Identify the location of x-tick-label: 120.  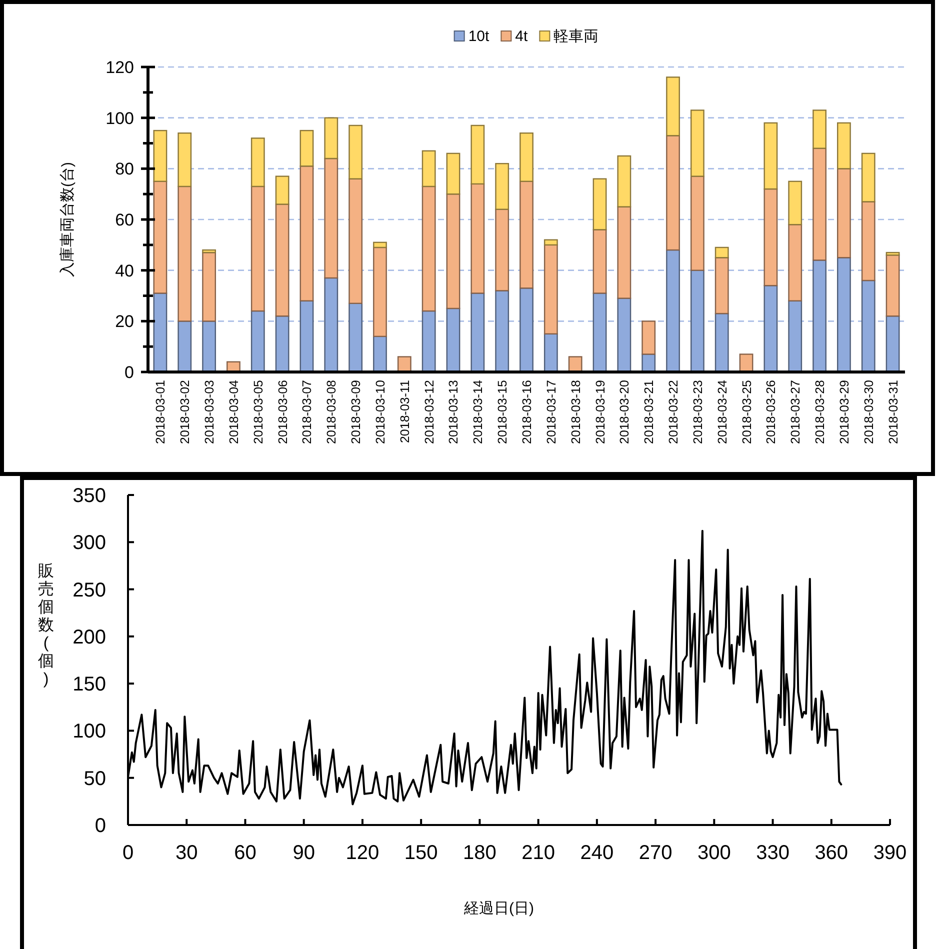
(363, 853).